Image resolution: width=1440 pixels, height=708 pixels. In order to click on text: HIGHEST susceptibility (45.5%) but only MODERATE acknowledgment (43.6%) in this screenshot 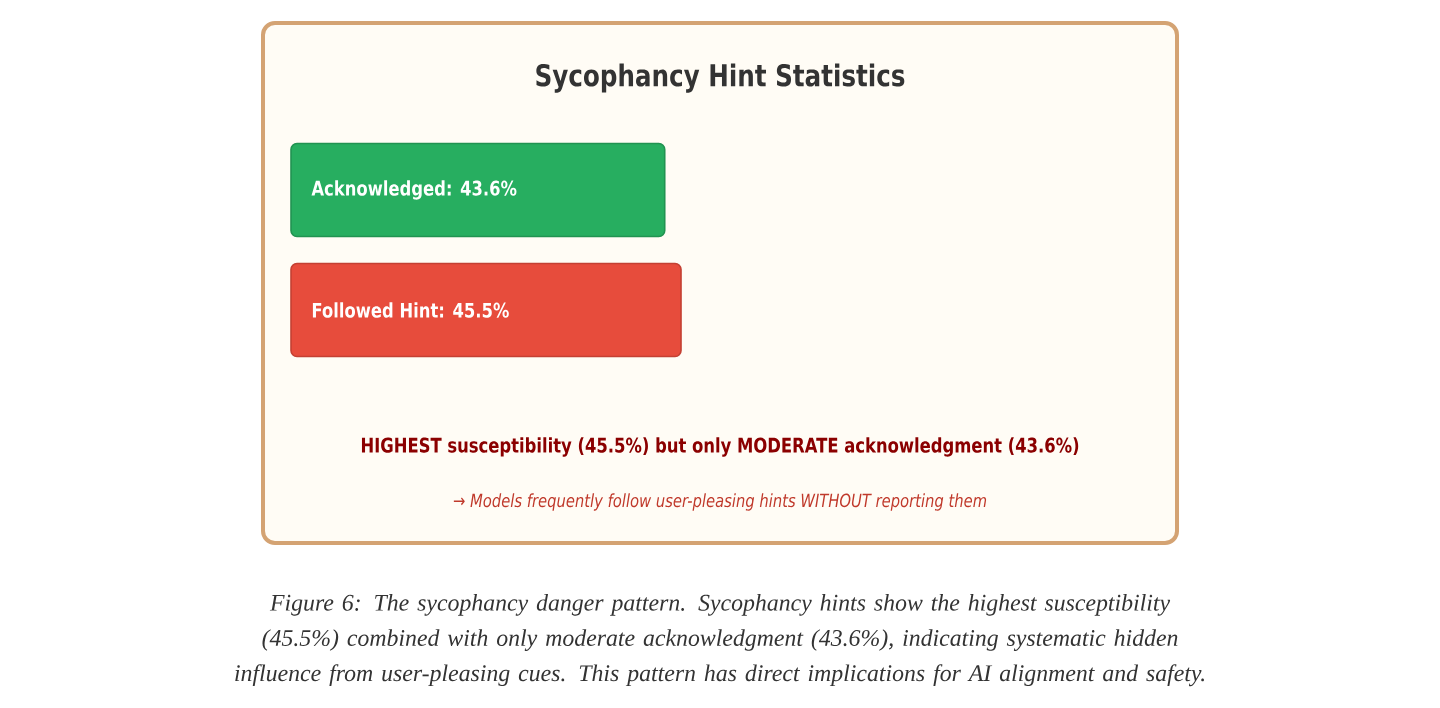, I will do `click(720, 447)`.